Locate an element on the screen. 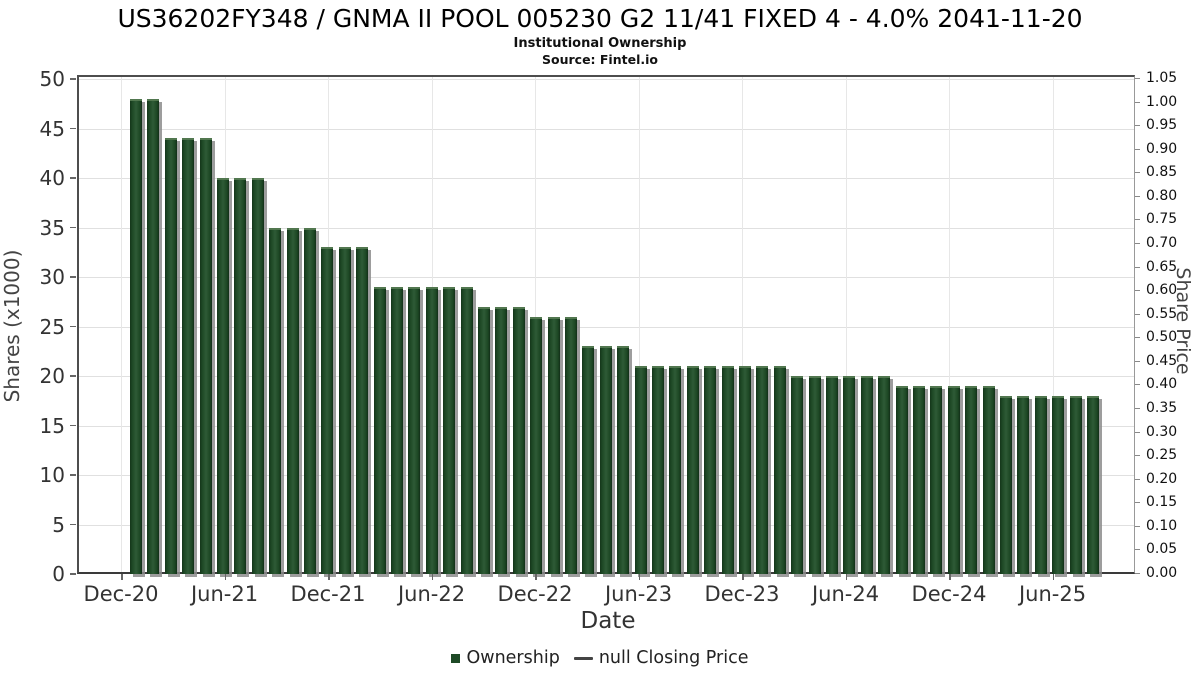 This screenshot has height=675, width=1200. y-axis-tick-label: 10 is located at coordinates (52, 475).